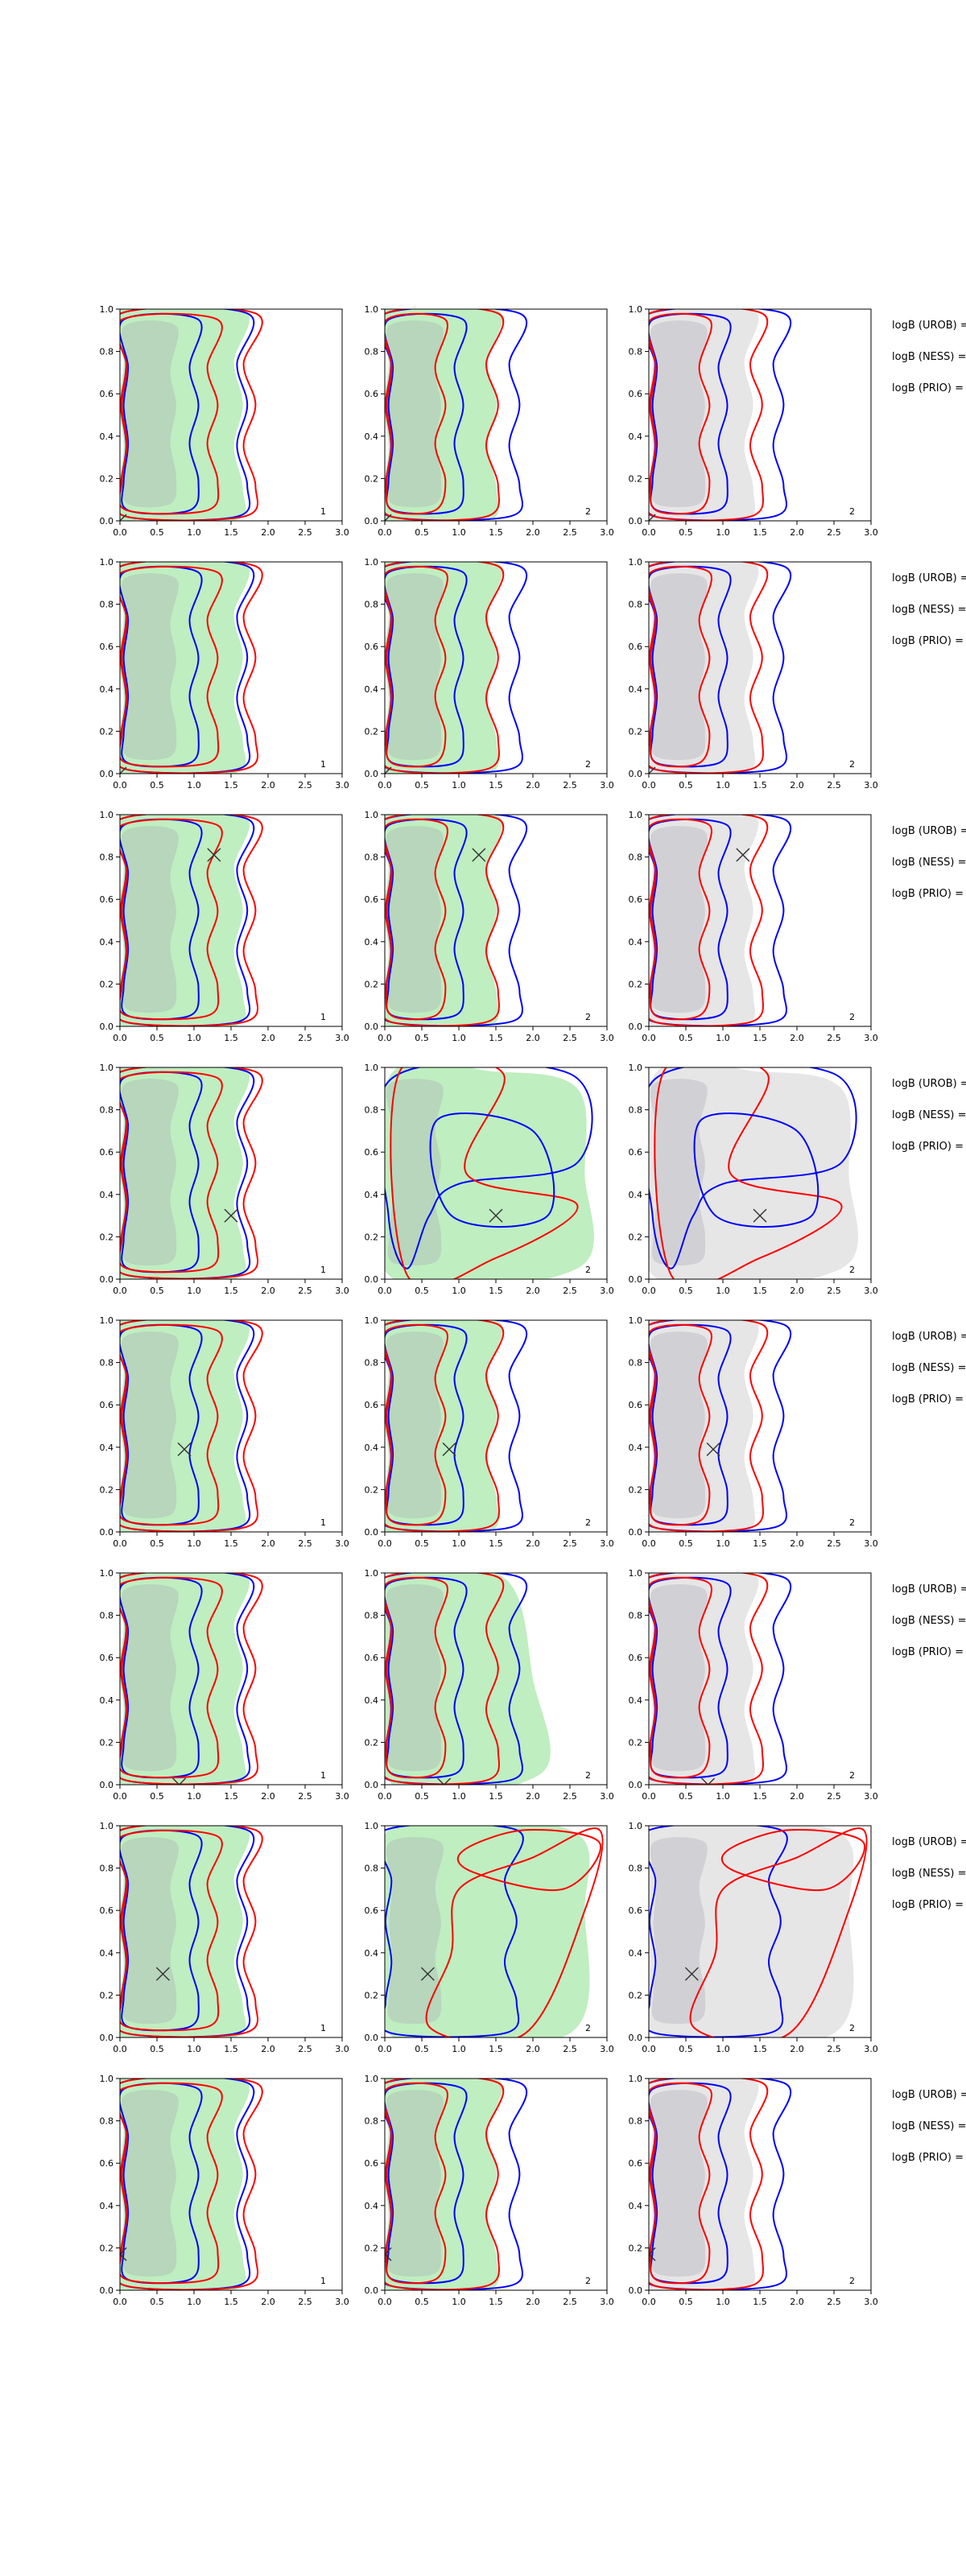 The image size is (966, 2576). Describe the element at coordinates (224, 926) in the screenshot. I see `panel-r3-c1: 0.0 0.5 1.0 1.5 2.0 2.5 3.0 0.0 0.2 0.4 0.6 0.8 1.0 1` at that location.